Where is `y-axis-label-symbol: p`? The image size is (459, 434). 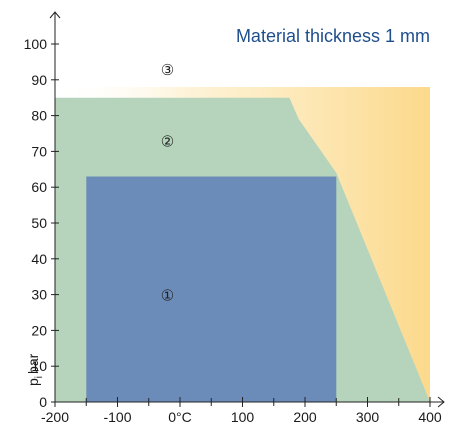
y-axis-label-symbol: p is located at coordinates (33, 382).